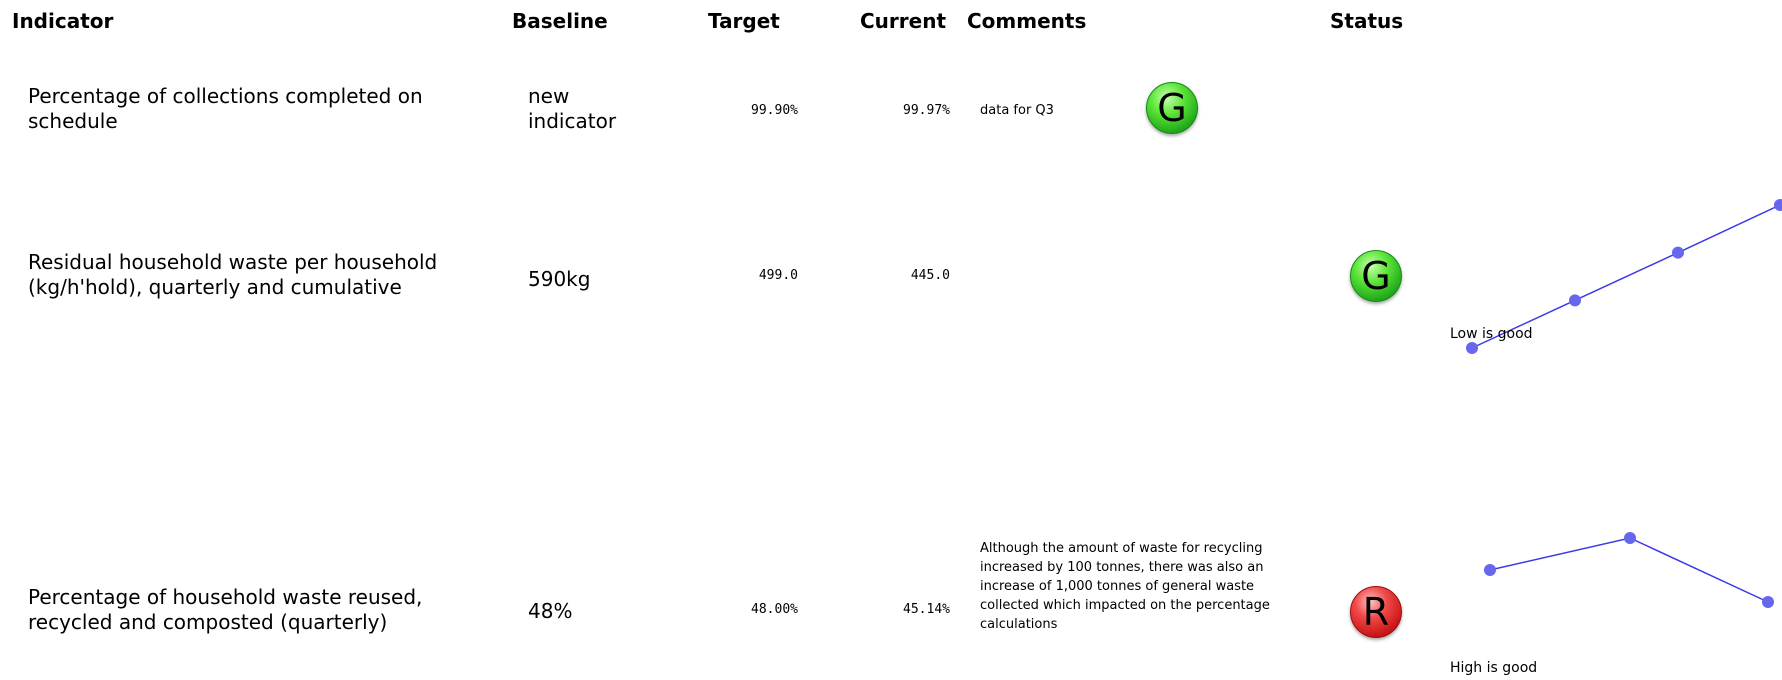  What do you see at coordinates (774, 609) in the screenshot?
I see `target-cell: 48.00%` at bounding box center [774, 609].